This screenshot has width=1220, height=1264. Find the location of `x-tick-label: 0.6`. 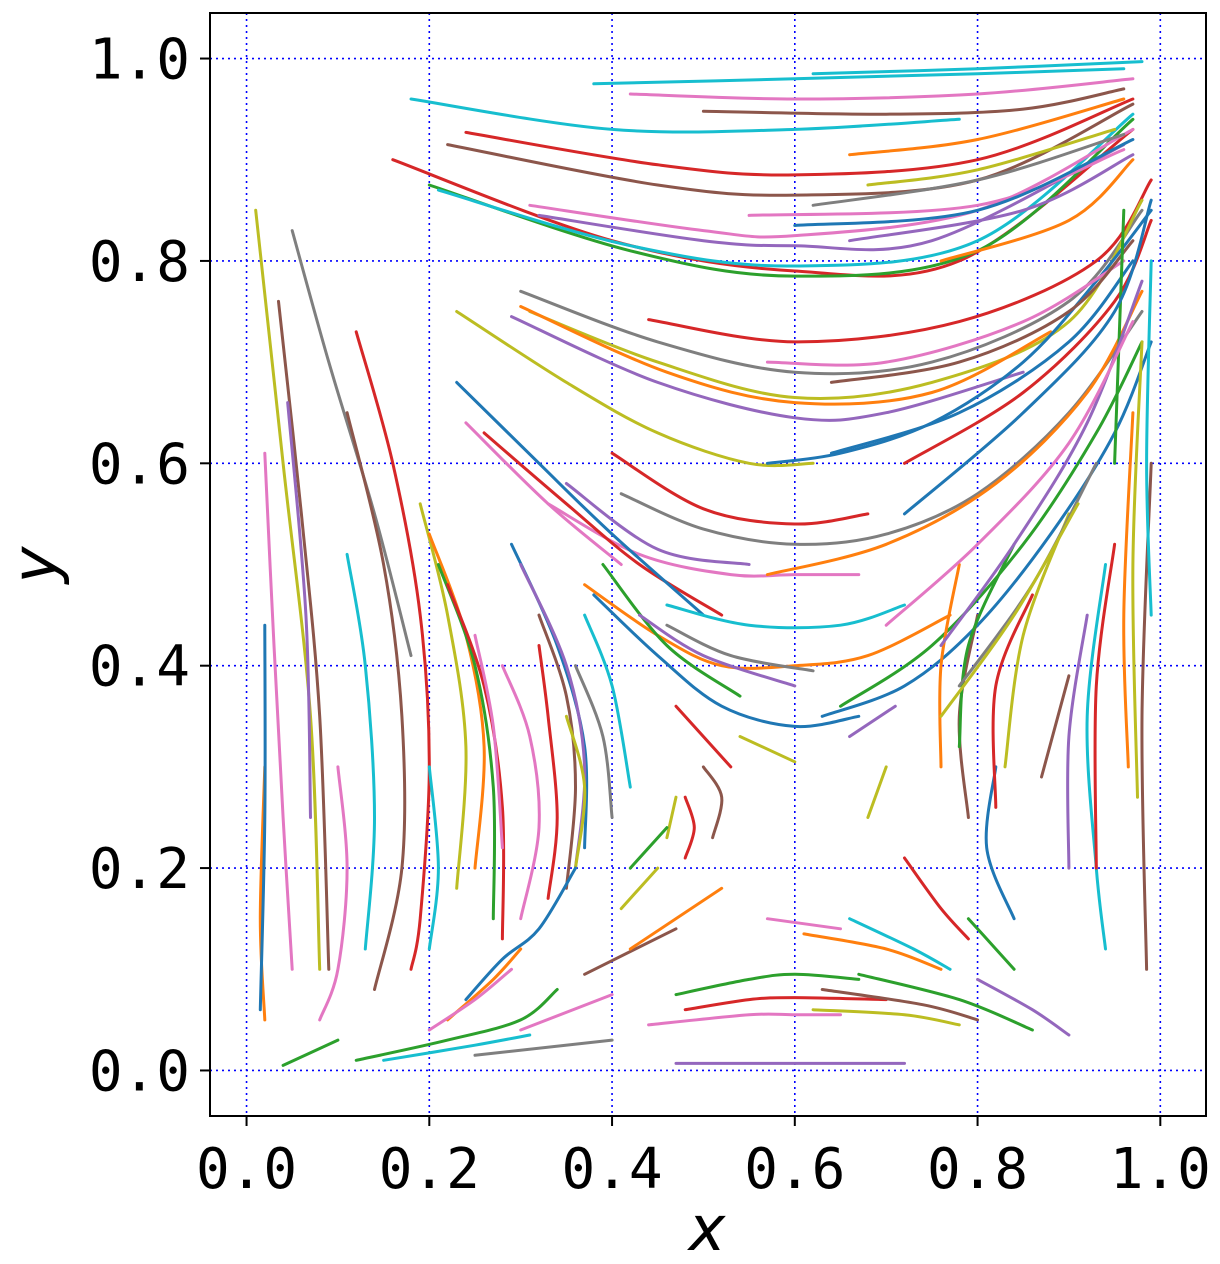

x-tick-label: 0.6 is located at coordinates (794, 1169).